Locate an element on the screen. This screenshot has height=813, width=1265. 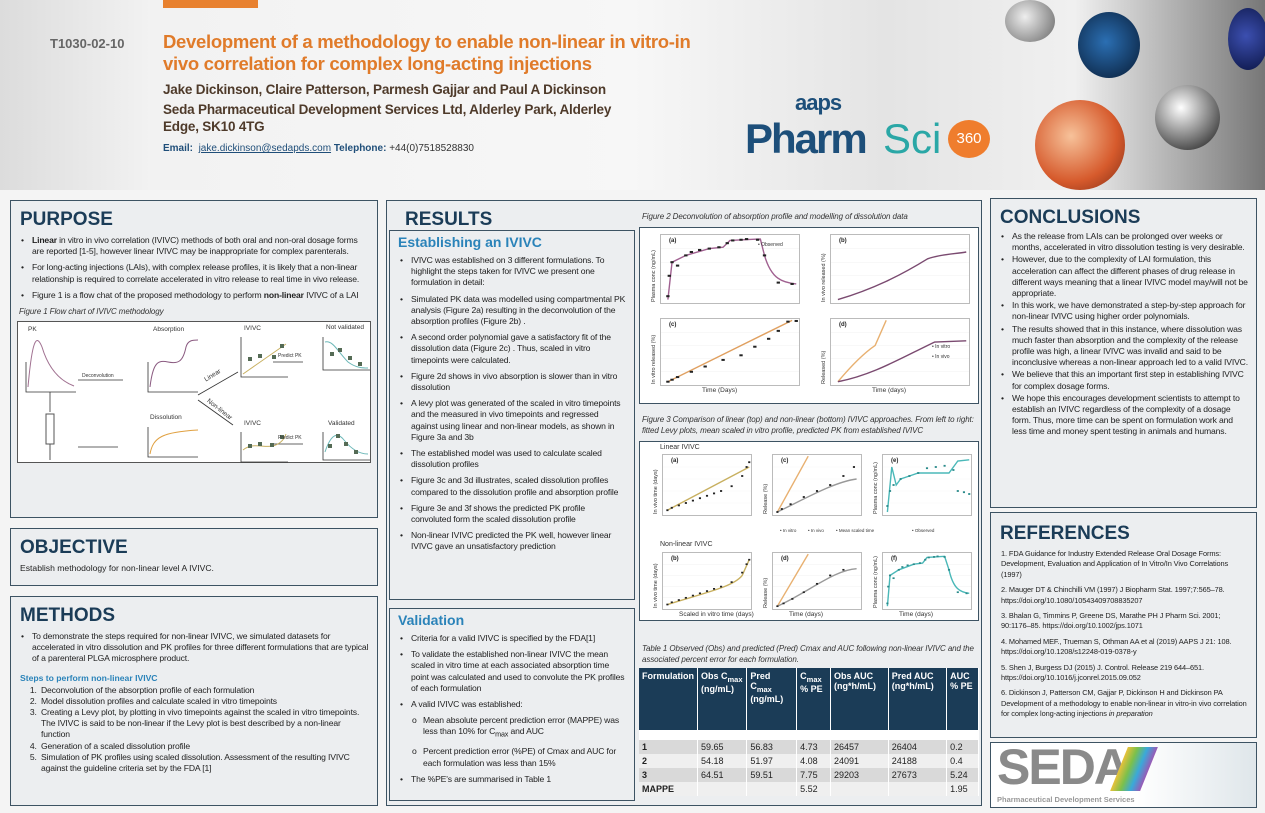
flow-ivivc-linear: IVIVC is located at coordinates (252, 329).